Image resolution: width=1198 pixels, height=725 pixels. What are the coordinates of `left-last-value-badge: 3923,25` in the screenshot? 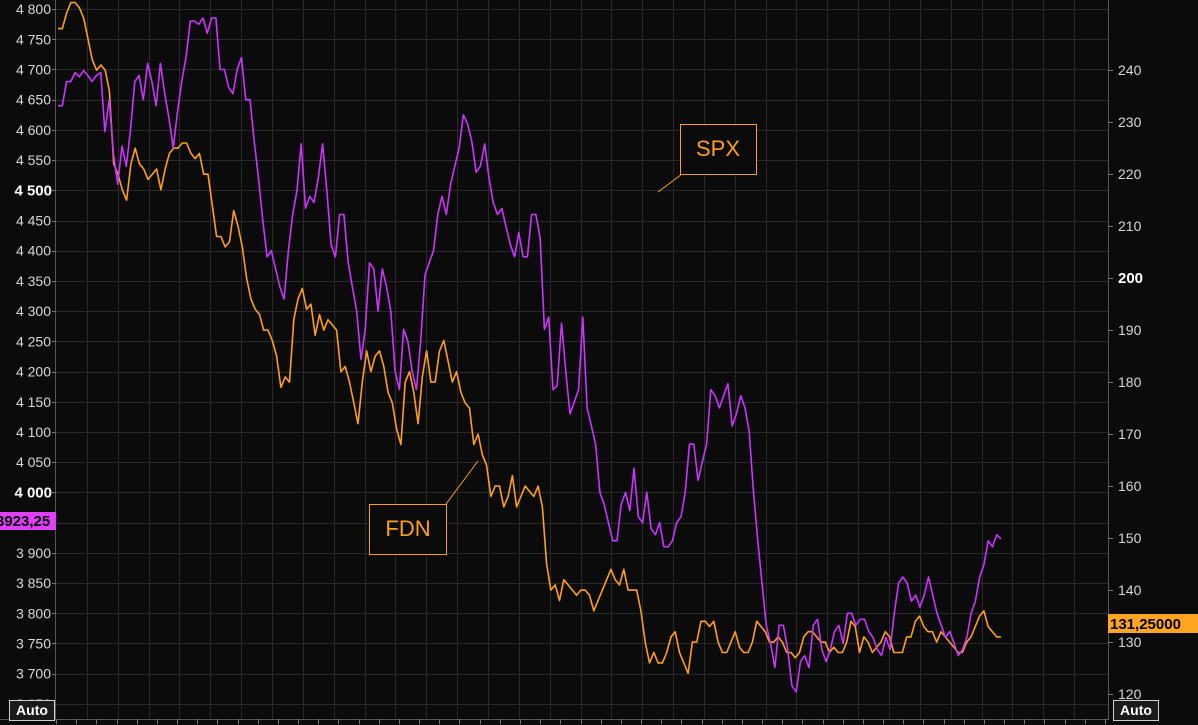 It's located at (28, 521).